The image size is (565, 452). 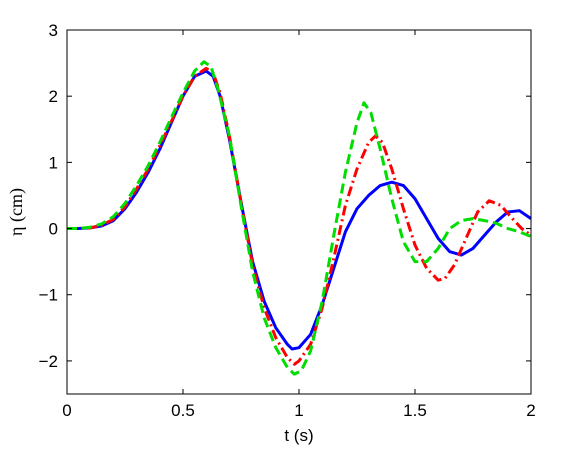 What do you see at coordinates (16, 212) in the screenshot?
I see `y-axis-label: η (cm)` at bounding box center [16, 212].